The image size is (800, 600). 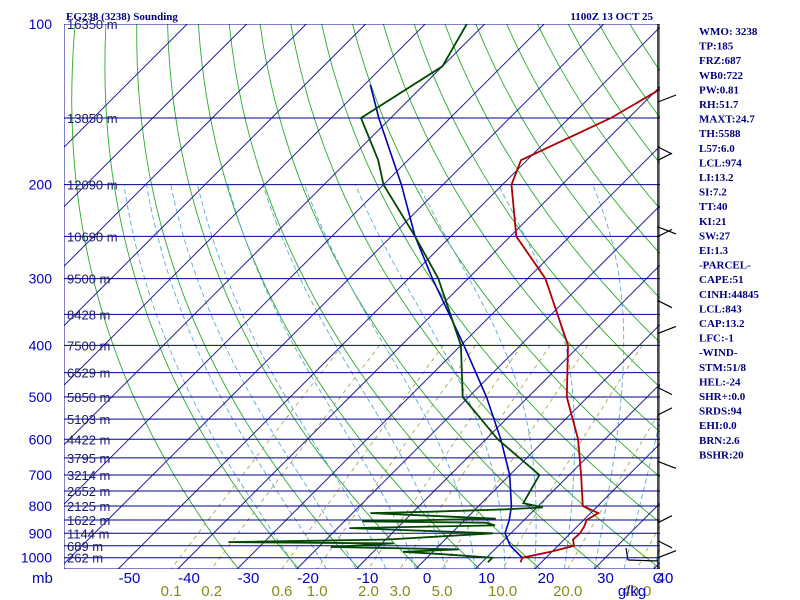 I want to click on pressure-unit: mb, so click(x=42, y=578).